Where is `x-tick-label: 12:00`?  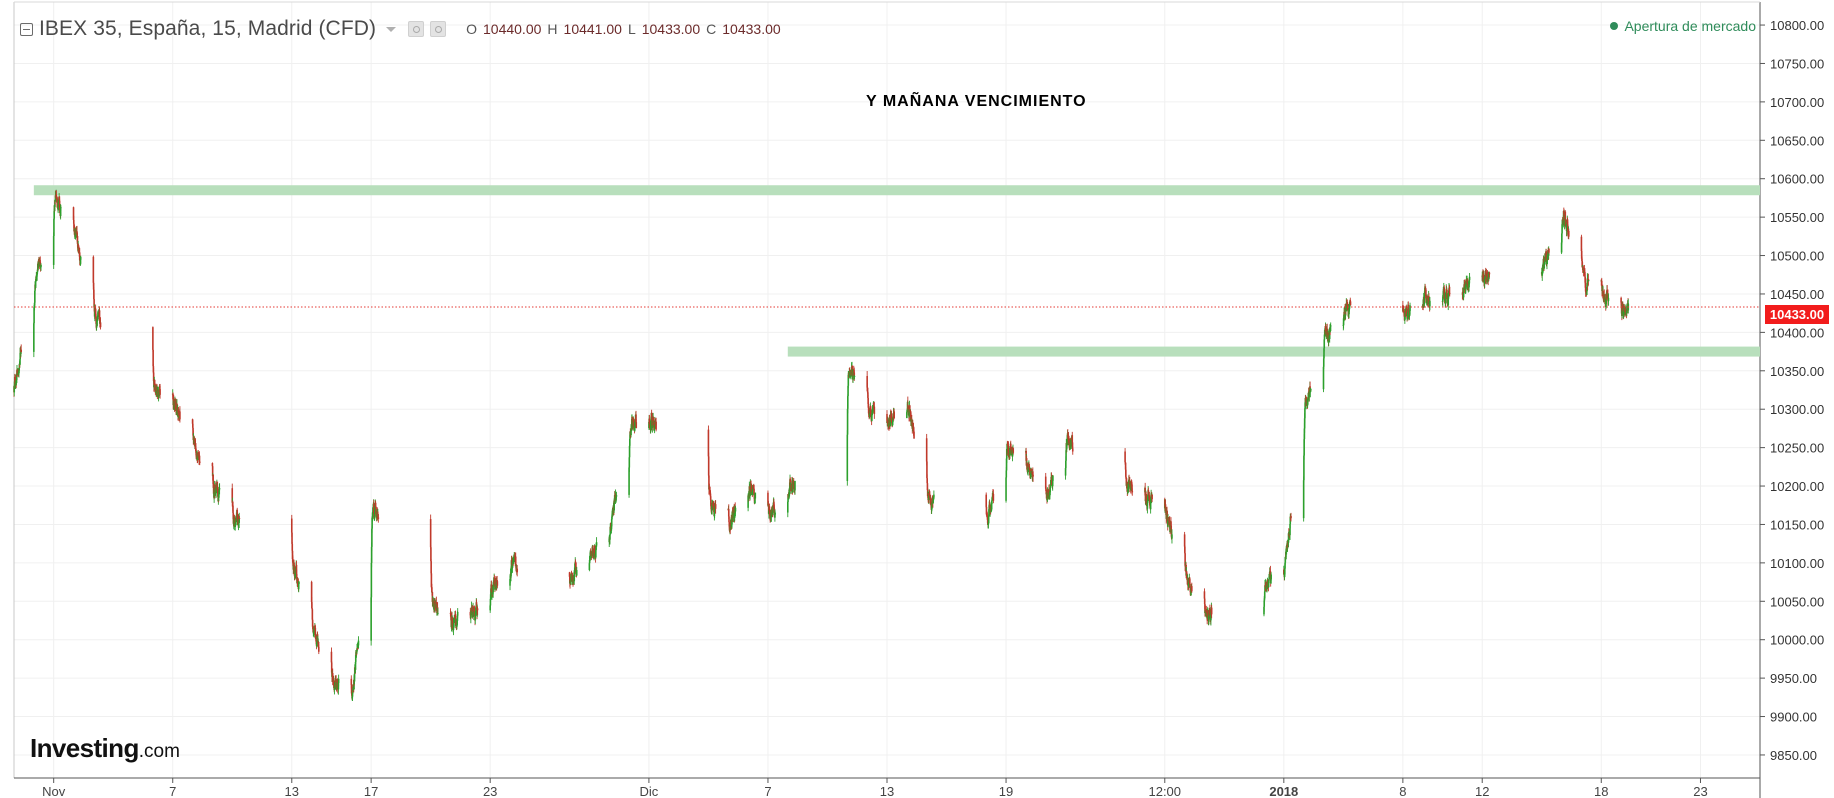 x-tick-label: 12:00 is located at coordinates (1164, 791).